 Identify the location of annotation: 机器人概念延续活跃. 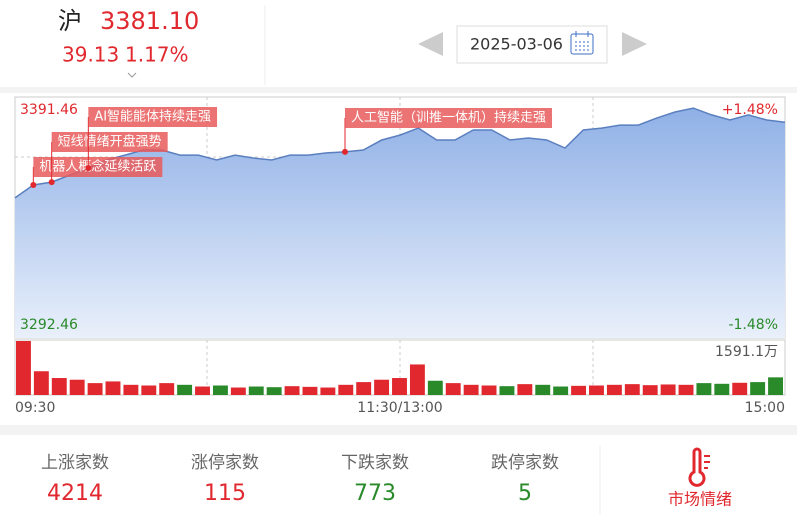
(97, 167).